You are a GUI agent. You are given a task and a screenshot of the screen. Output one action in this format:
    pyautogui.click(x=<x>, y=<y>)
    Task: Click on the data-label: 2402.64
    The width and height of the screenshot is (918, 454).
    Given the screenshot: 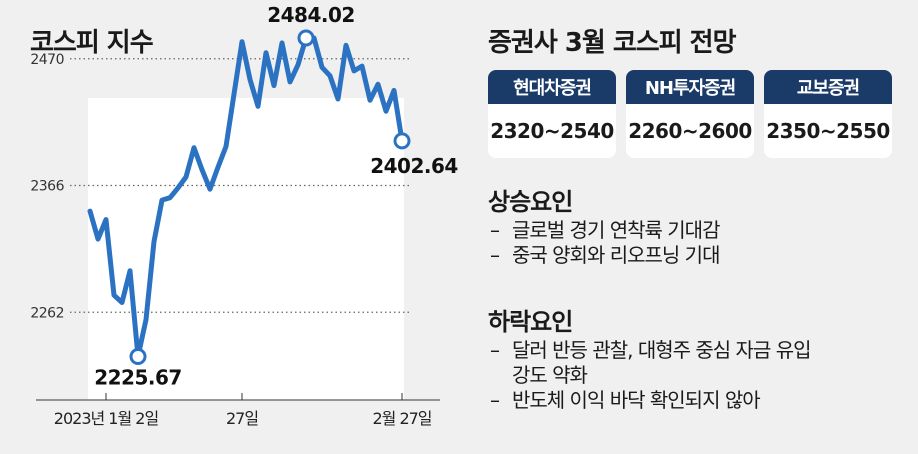 What is the action you would take?
    pyautogui.click(x=414, y=166)
    